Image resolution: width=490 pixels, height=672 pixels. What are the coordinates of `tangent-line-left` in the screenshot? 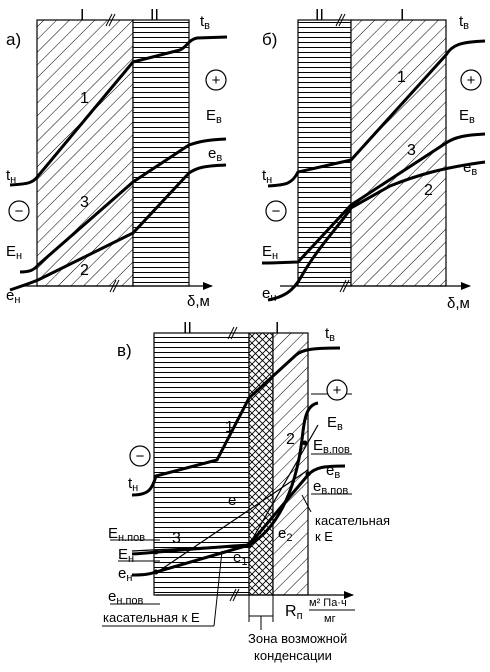 It's located at (190, 548).